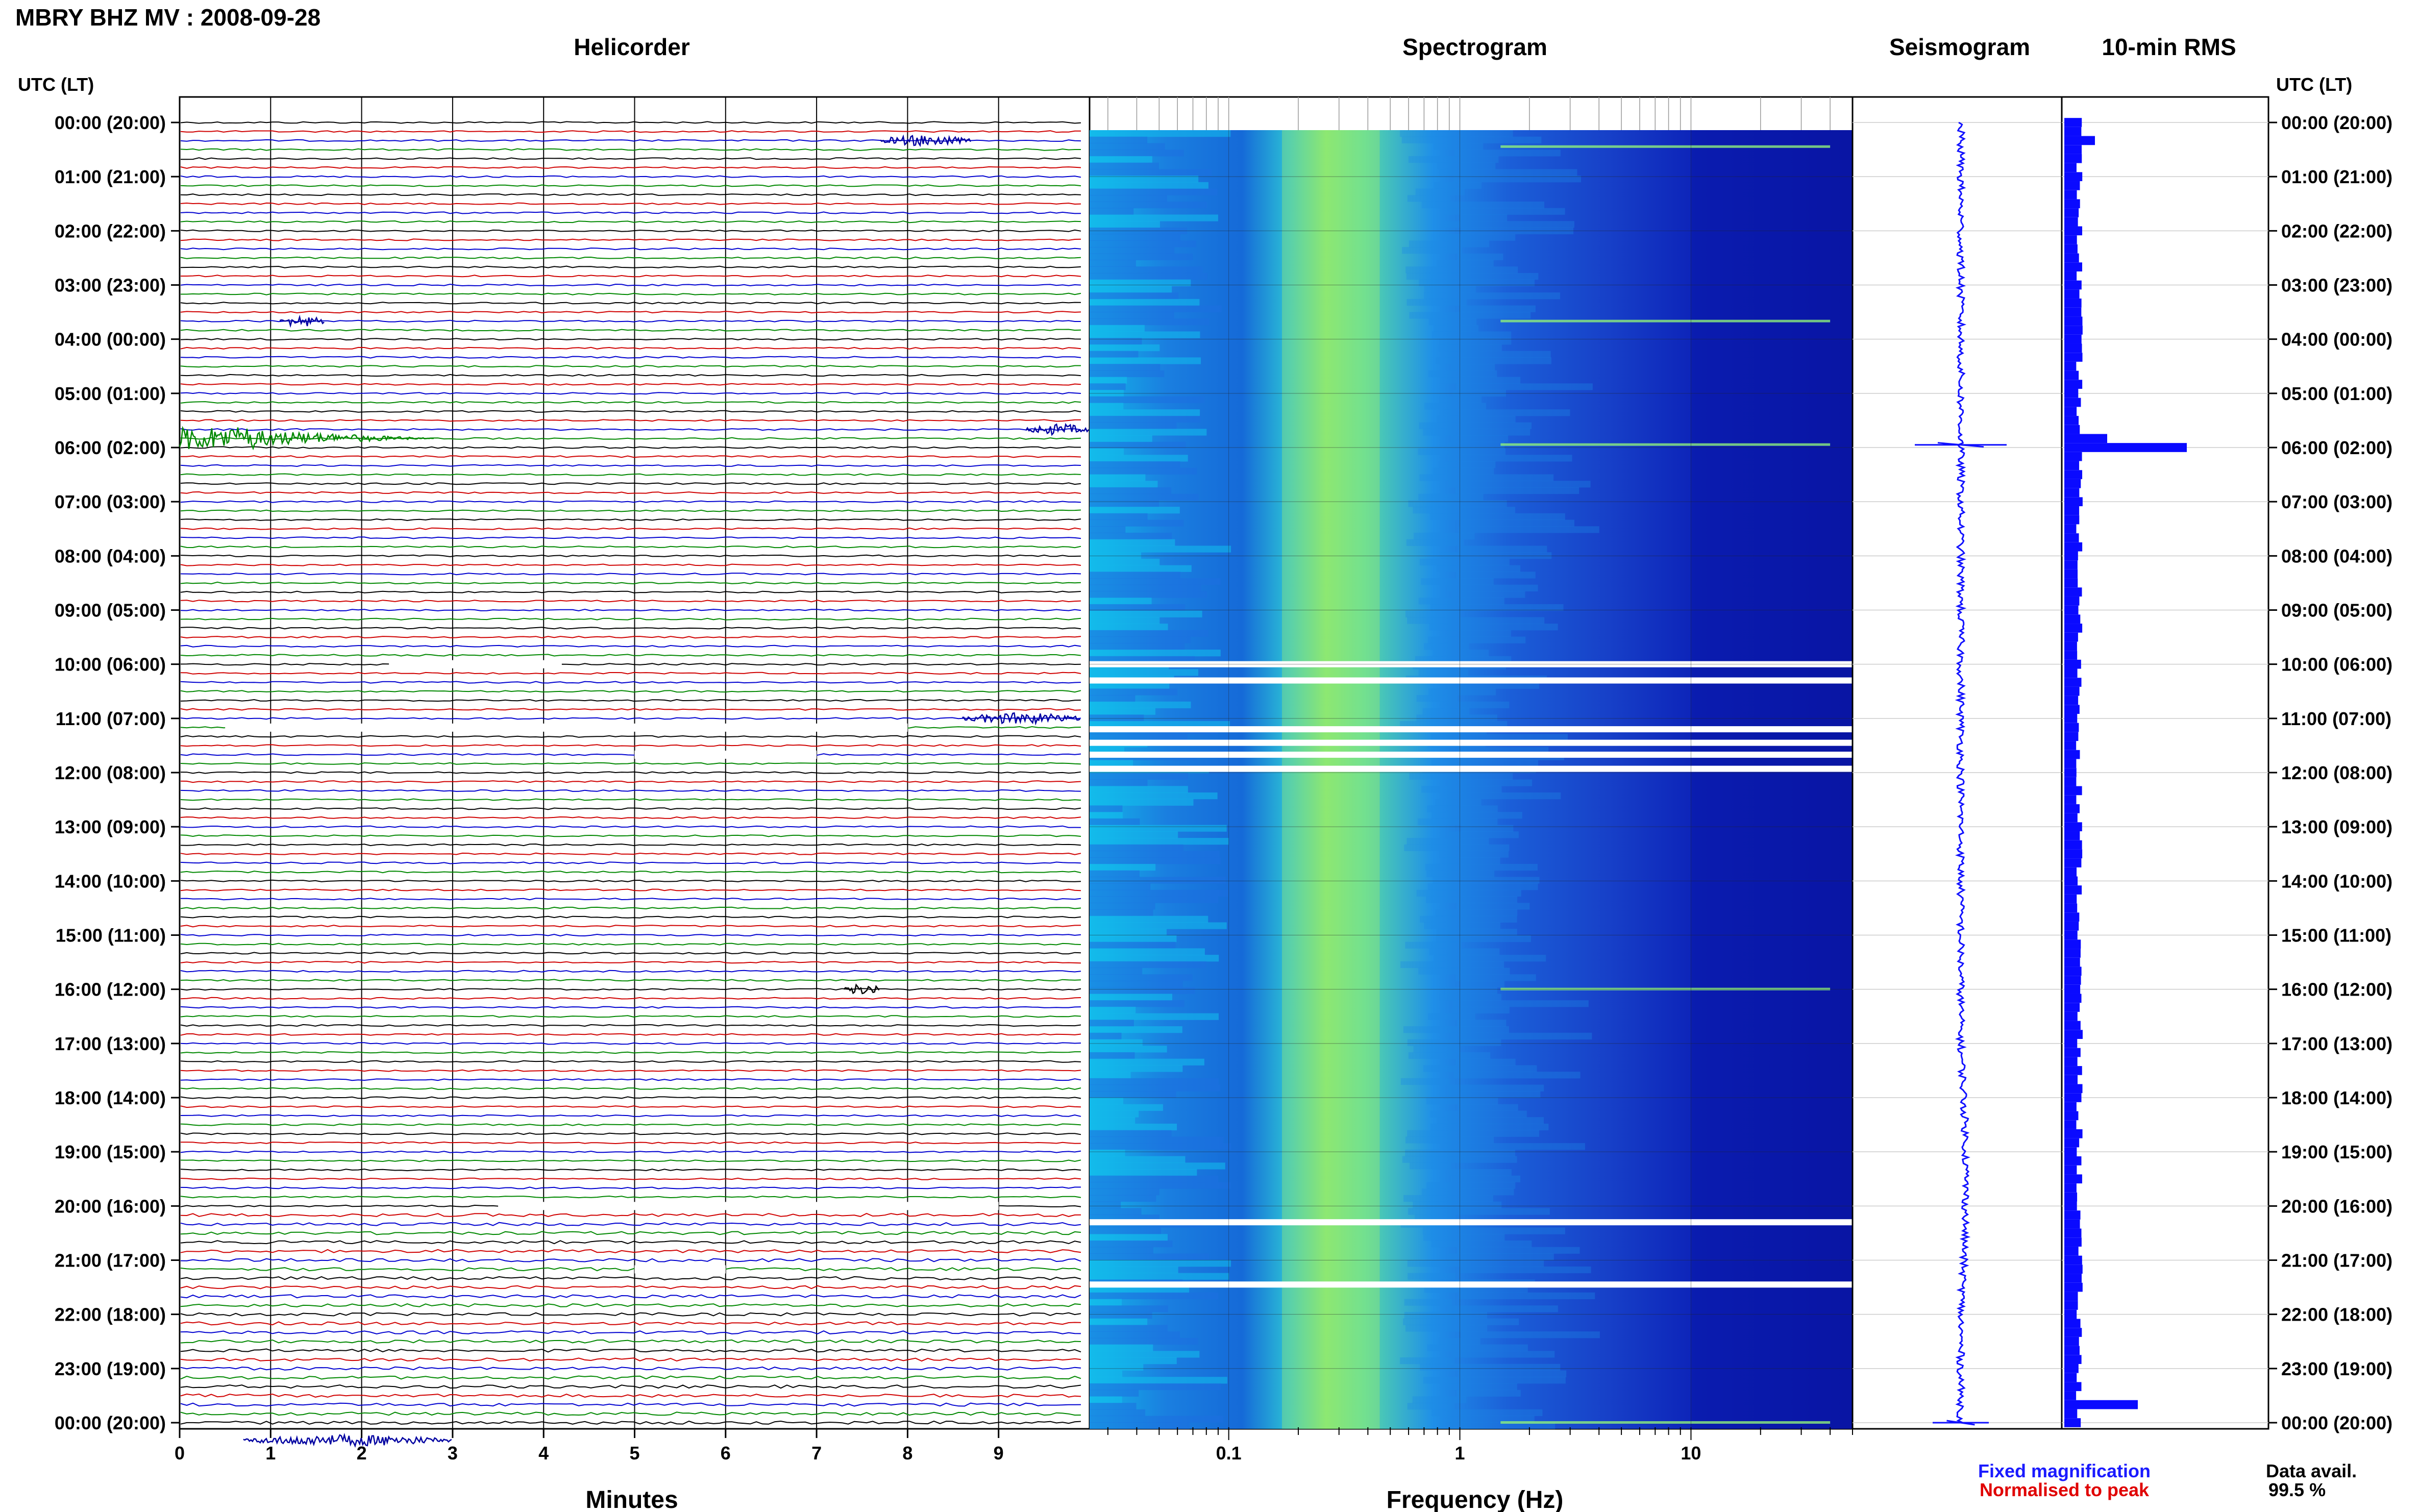 Image resolution: width=2419 pixels, height=1512 pixels. Describe the element at coordinates (111, 935) in the screenshot. I see `time-label-left: 15:00 (11:00)` at that location.